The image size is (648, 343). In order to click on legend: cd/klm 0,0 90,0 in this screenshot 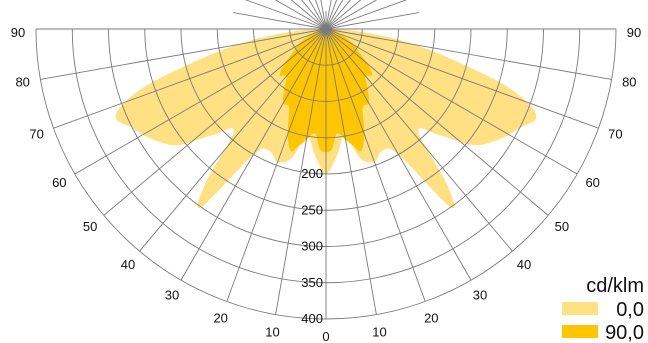, I will do `click(603, 309)`.